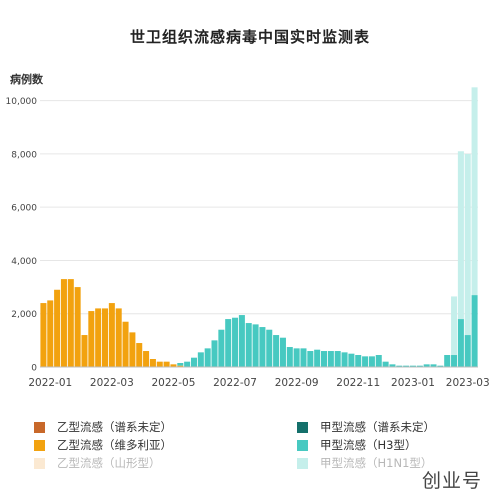 The height and width of the screenshot is (500, 500). Describe the element at coordinates (22, 102) in the screenshot. I see `y-tick-label: 10,000` at that location.